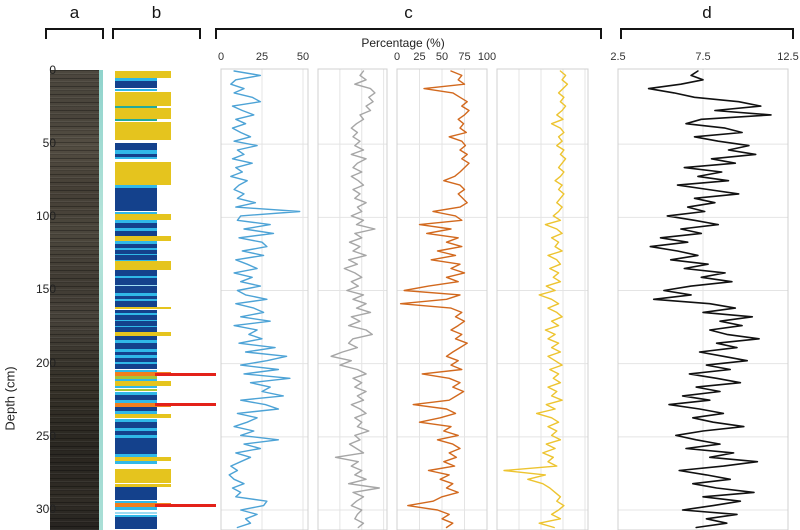  I want to click on core-photo-scale-strip, so click(101, 300).